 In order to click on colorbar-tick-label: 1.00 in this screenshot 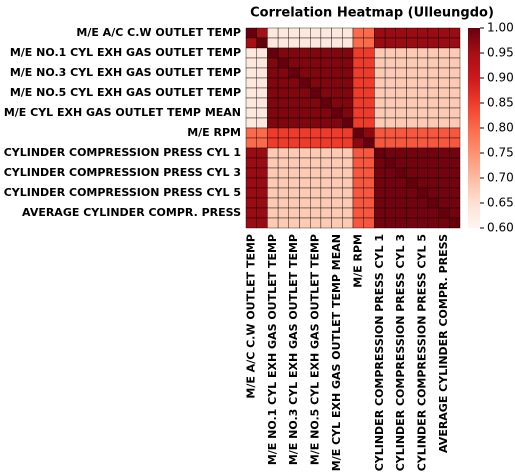, I will do `click(500, 28)`.